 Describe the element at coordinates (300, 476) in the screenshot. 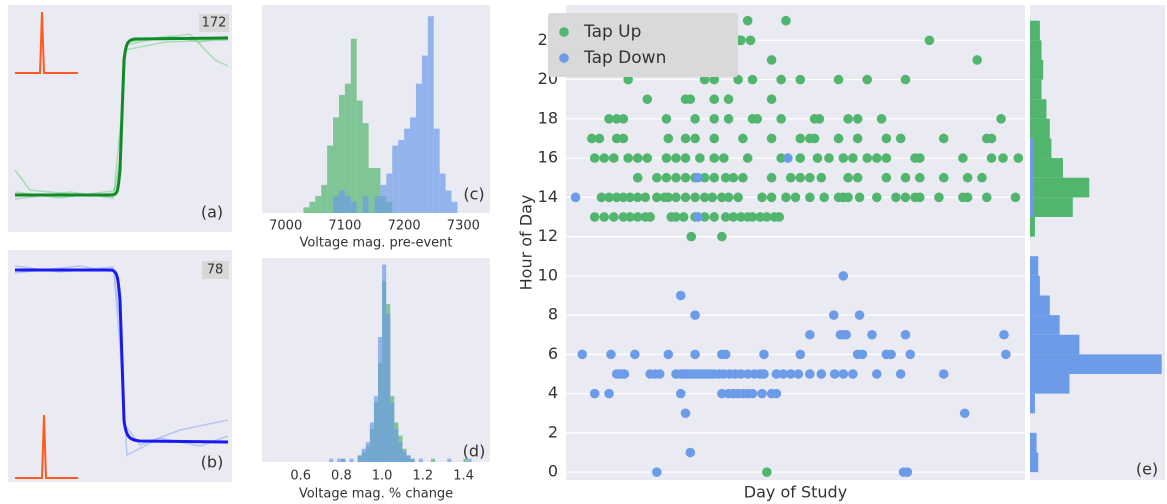

I see `x-tick-label: 0.6` at that location.